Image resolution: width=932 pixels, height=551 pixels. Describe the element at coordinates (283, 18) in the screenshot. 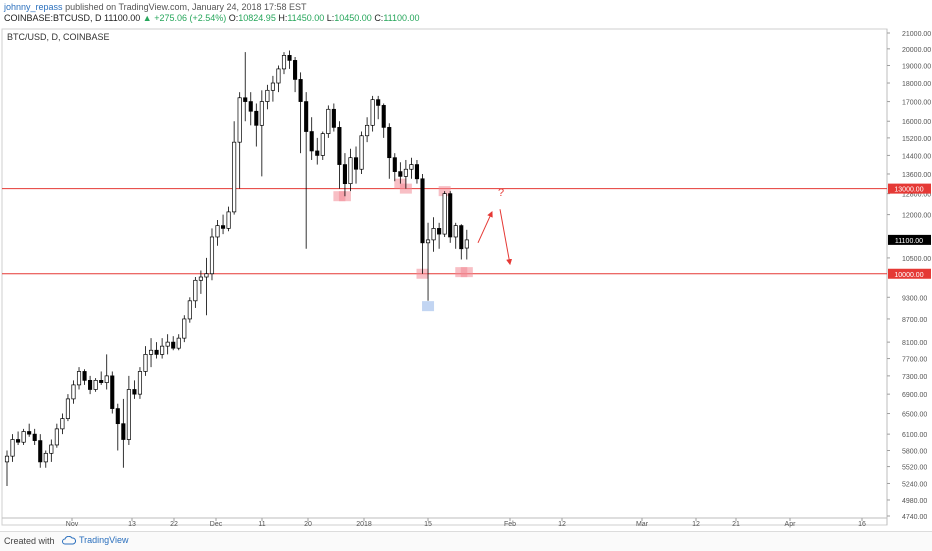

I see `high-label: H:` at that location.